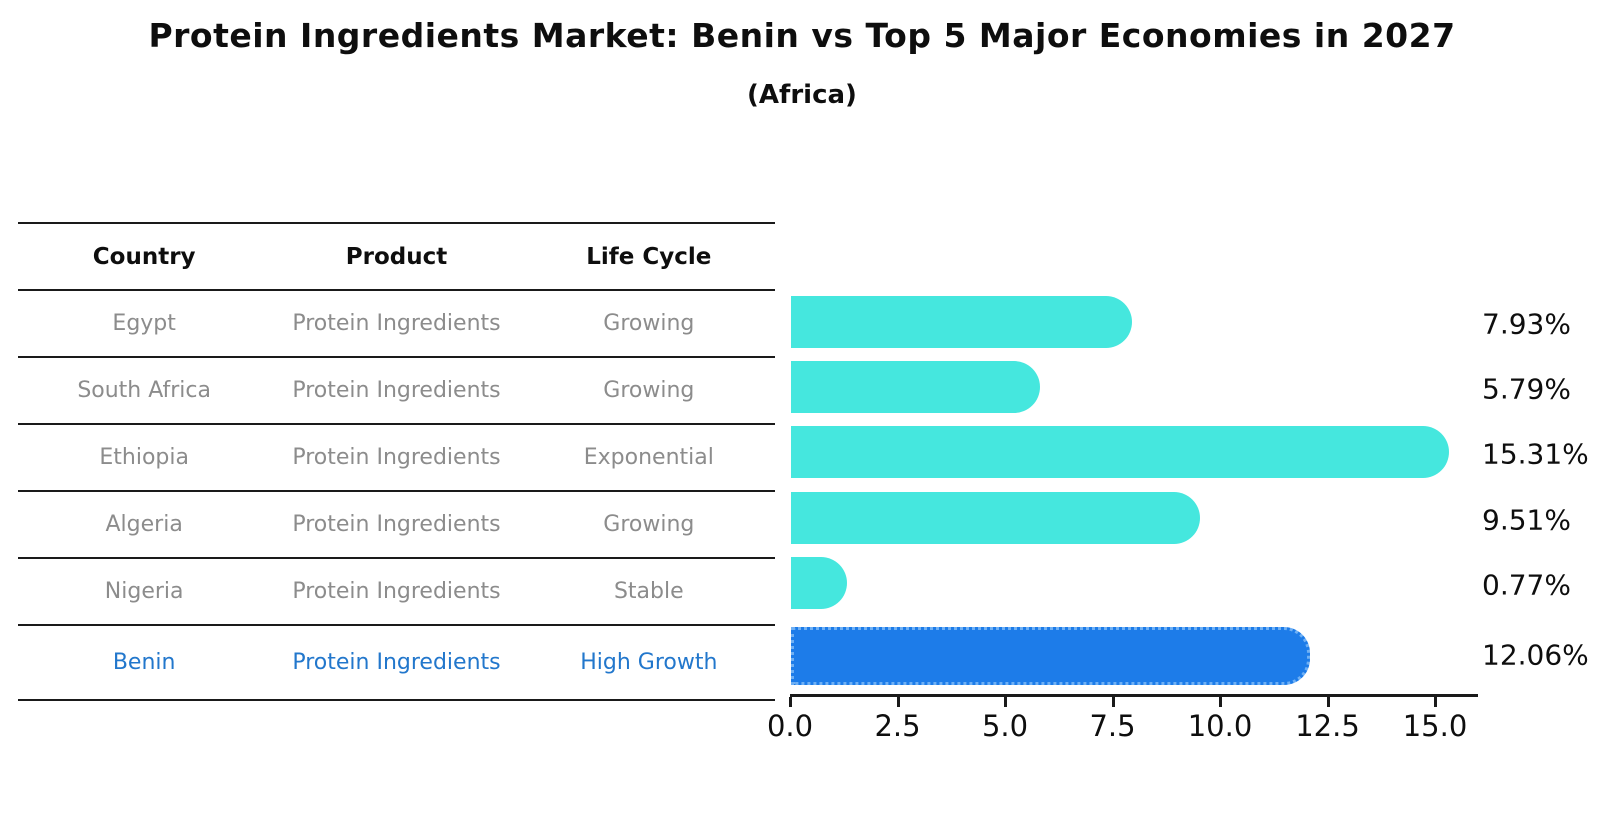 The width and height of the screenshot is (1604, 823). I want to click on table-row-nigeria: Nigeria Protein Ingredients Stable, so click(396, 592).